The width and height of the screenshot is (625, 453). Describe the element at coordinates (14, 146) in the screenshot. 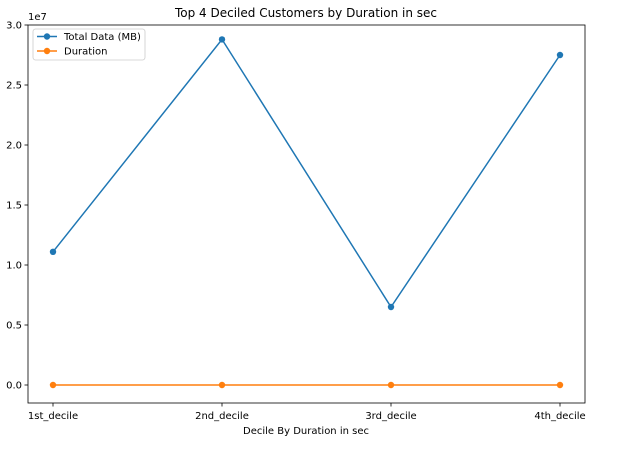

I see `y-tick-label: 2.0` at that location.